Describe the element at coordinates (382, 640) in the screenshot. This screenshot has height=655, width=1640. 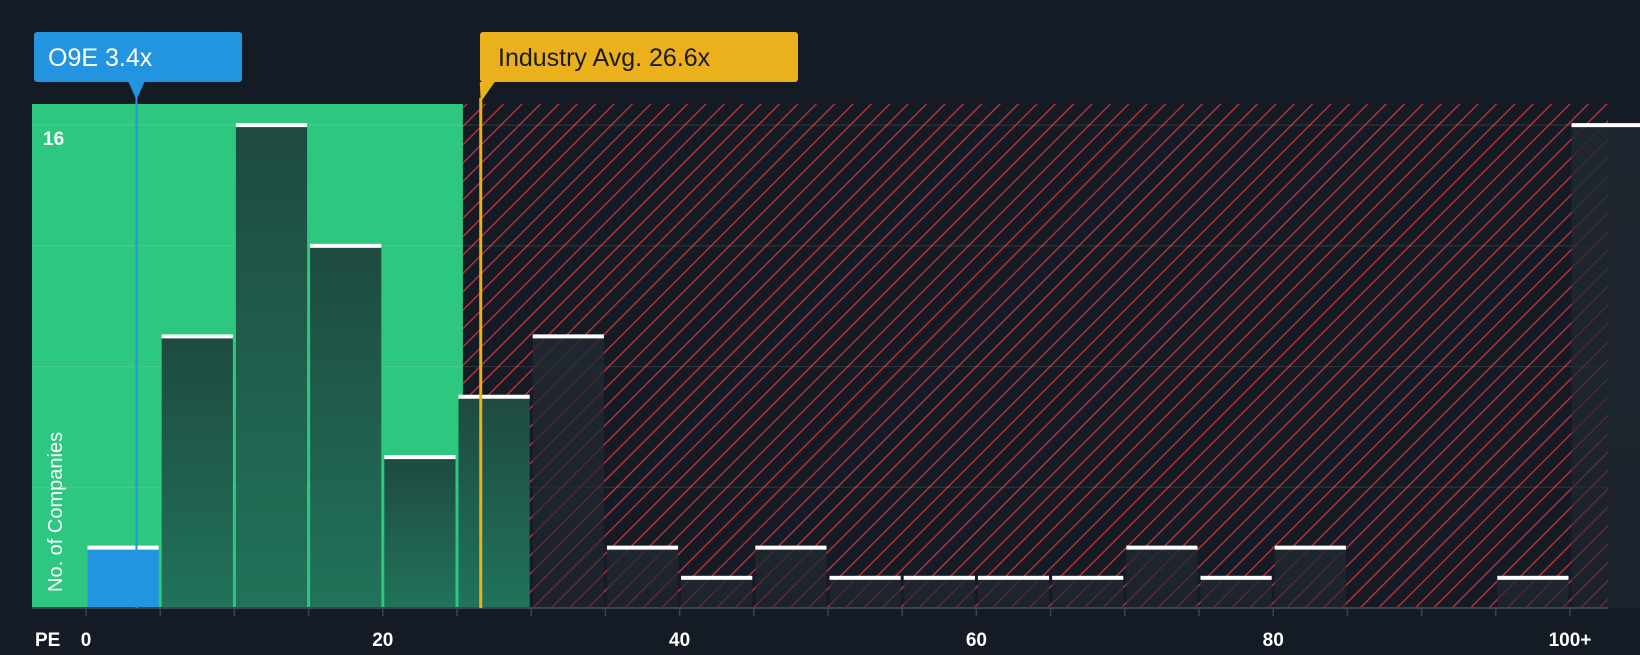
I see `x-tick-label: 20` at that location.